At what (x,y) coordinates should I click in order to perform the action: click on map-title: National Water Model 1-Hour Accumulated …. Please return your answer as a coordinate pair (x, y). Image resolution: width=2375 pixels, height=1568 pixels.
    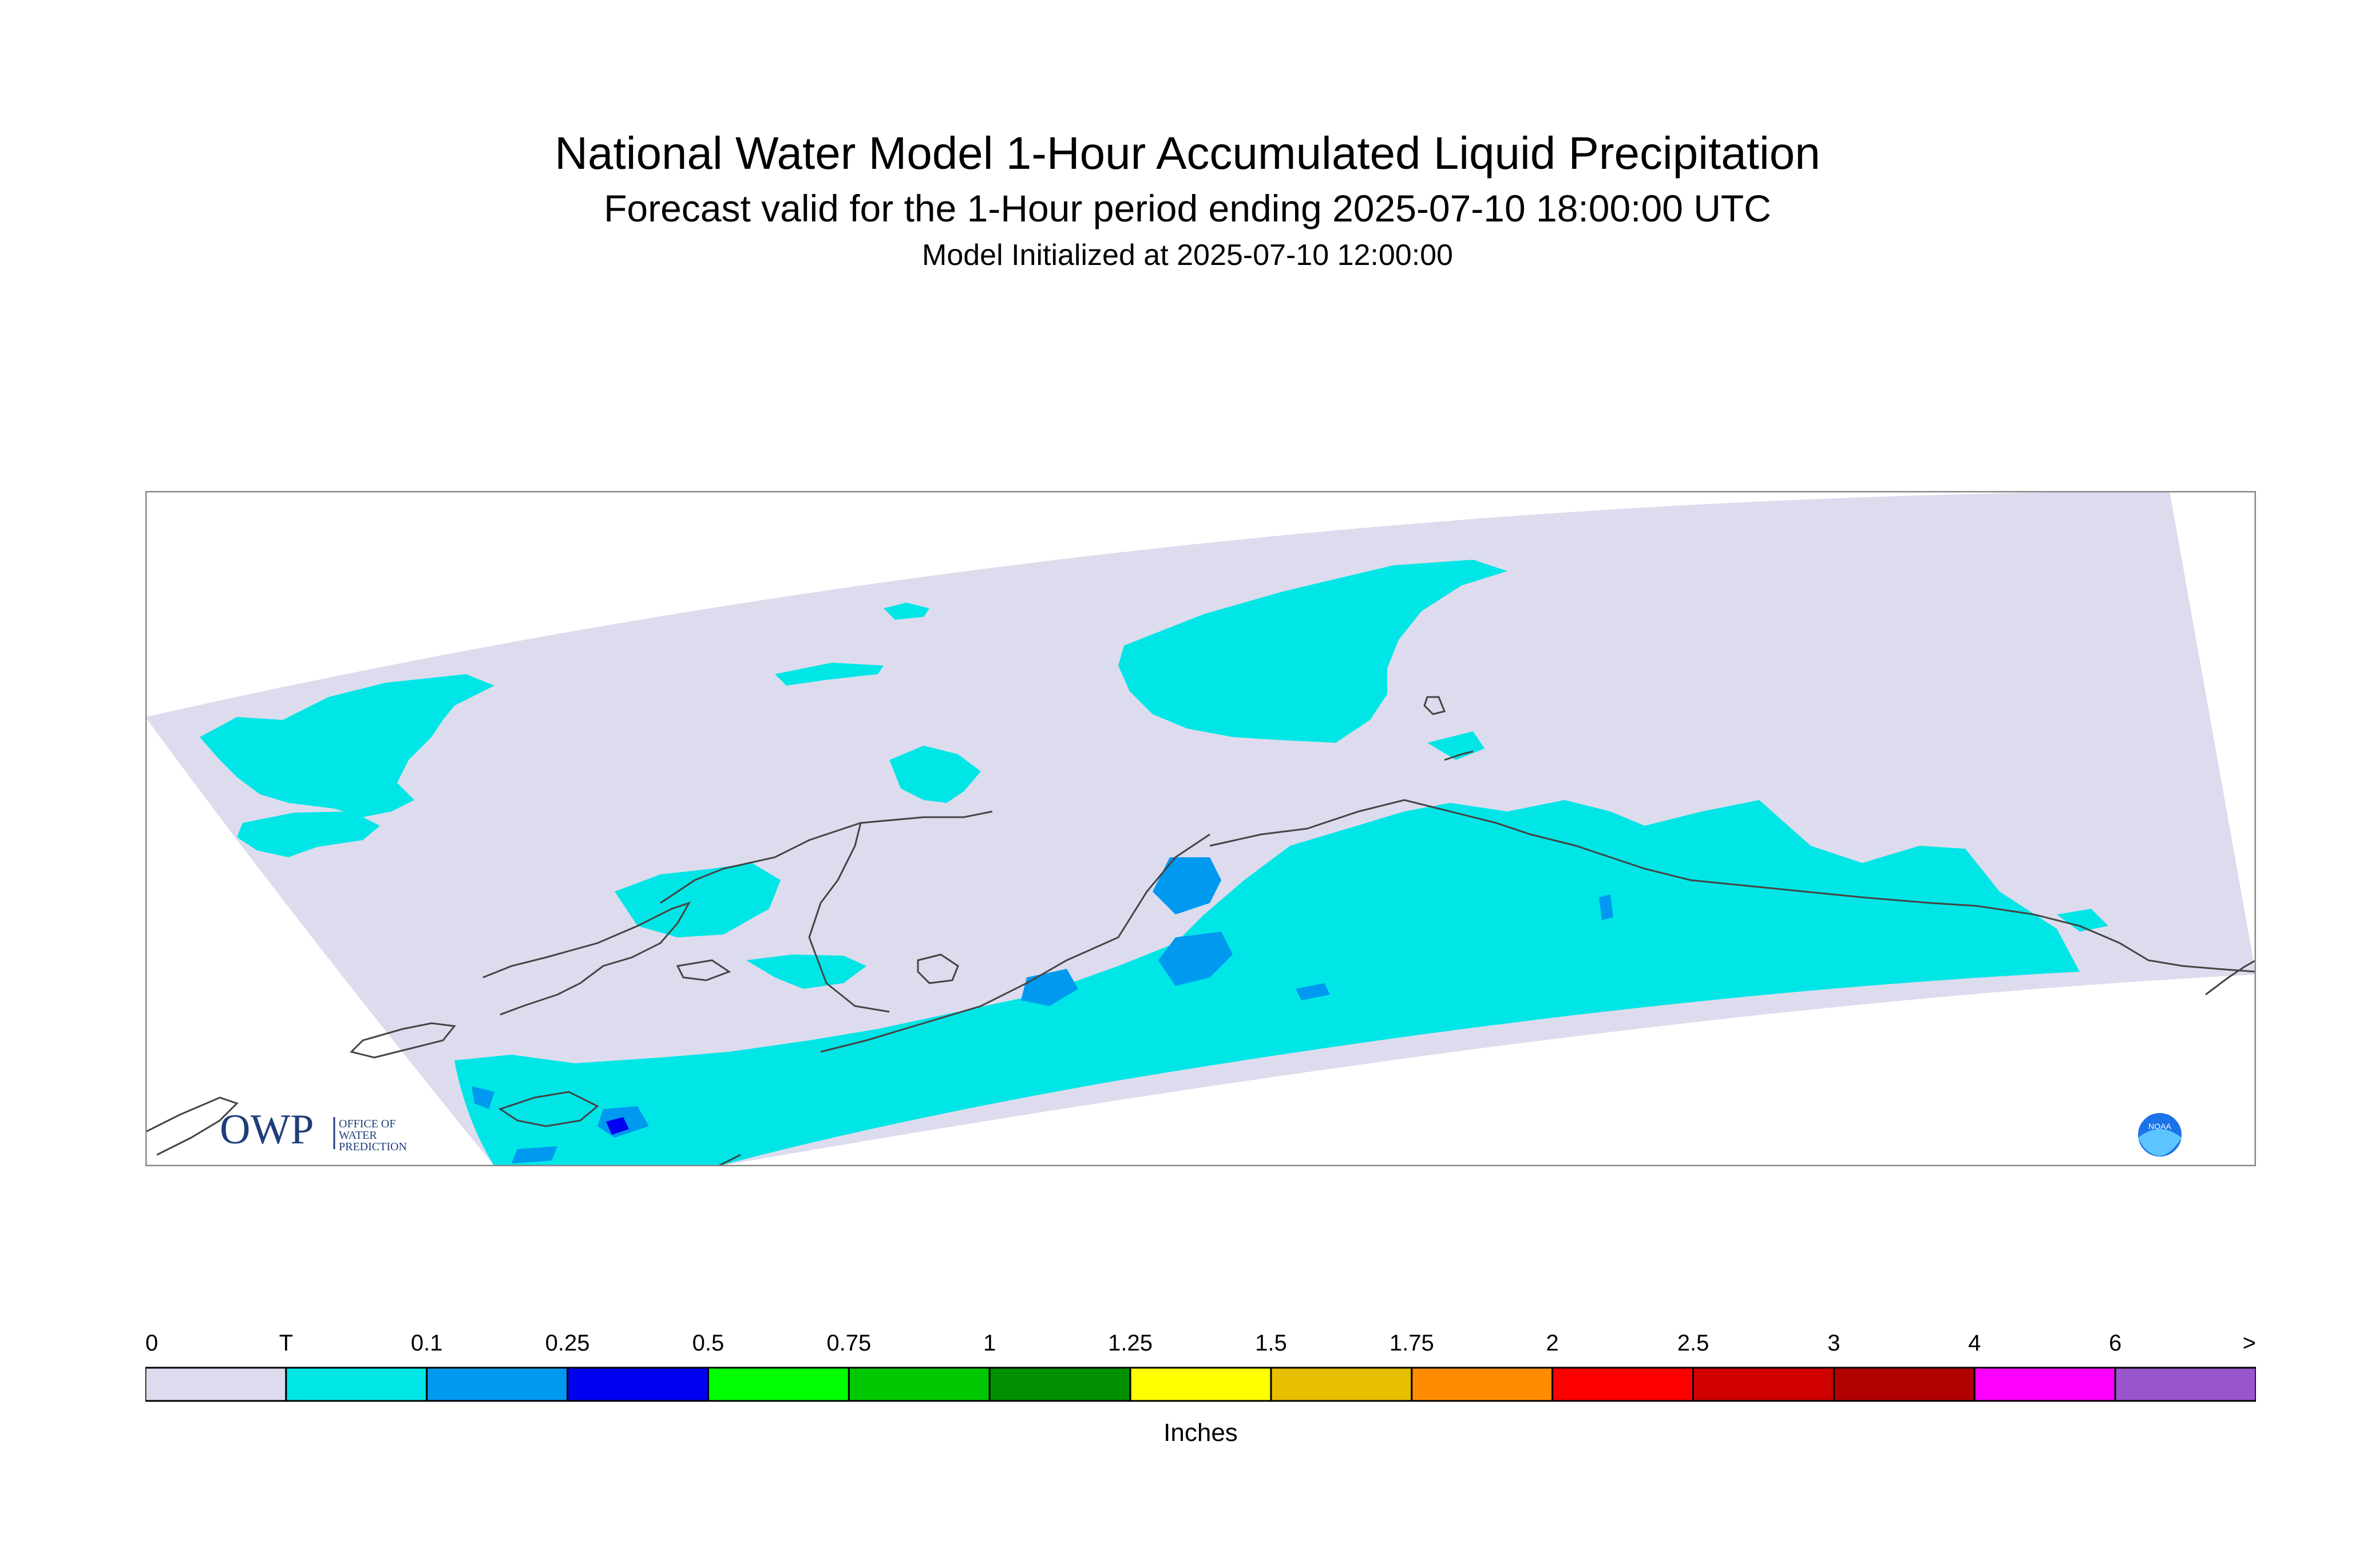
    Looking at the image, I should click on (1187, 153).